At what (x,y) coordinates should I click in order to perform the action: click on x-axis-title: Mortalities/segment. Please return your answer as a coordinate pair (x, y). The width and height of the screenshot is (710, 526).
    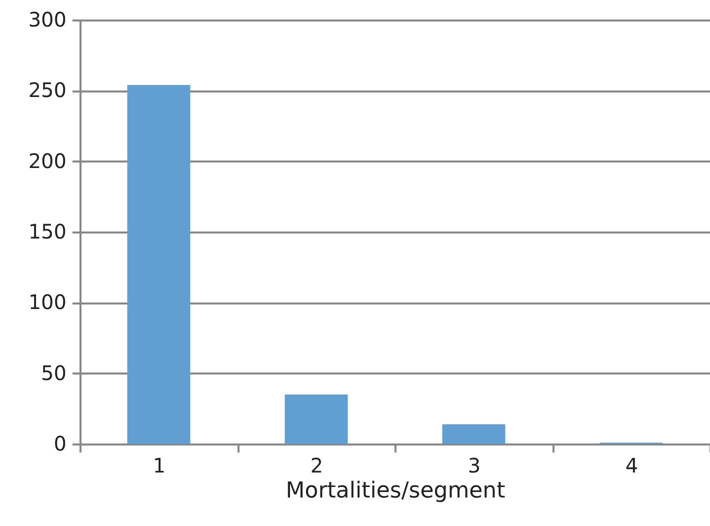
    Looking at the image, I should click on (396, 491).